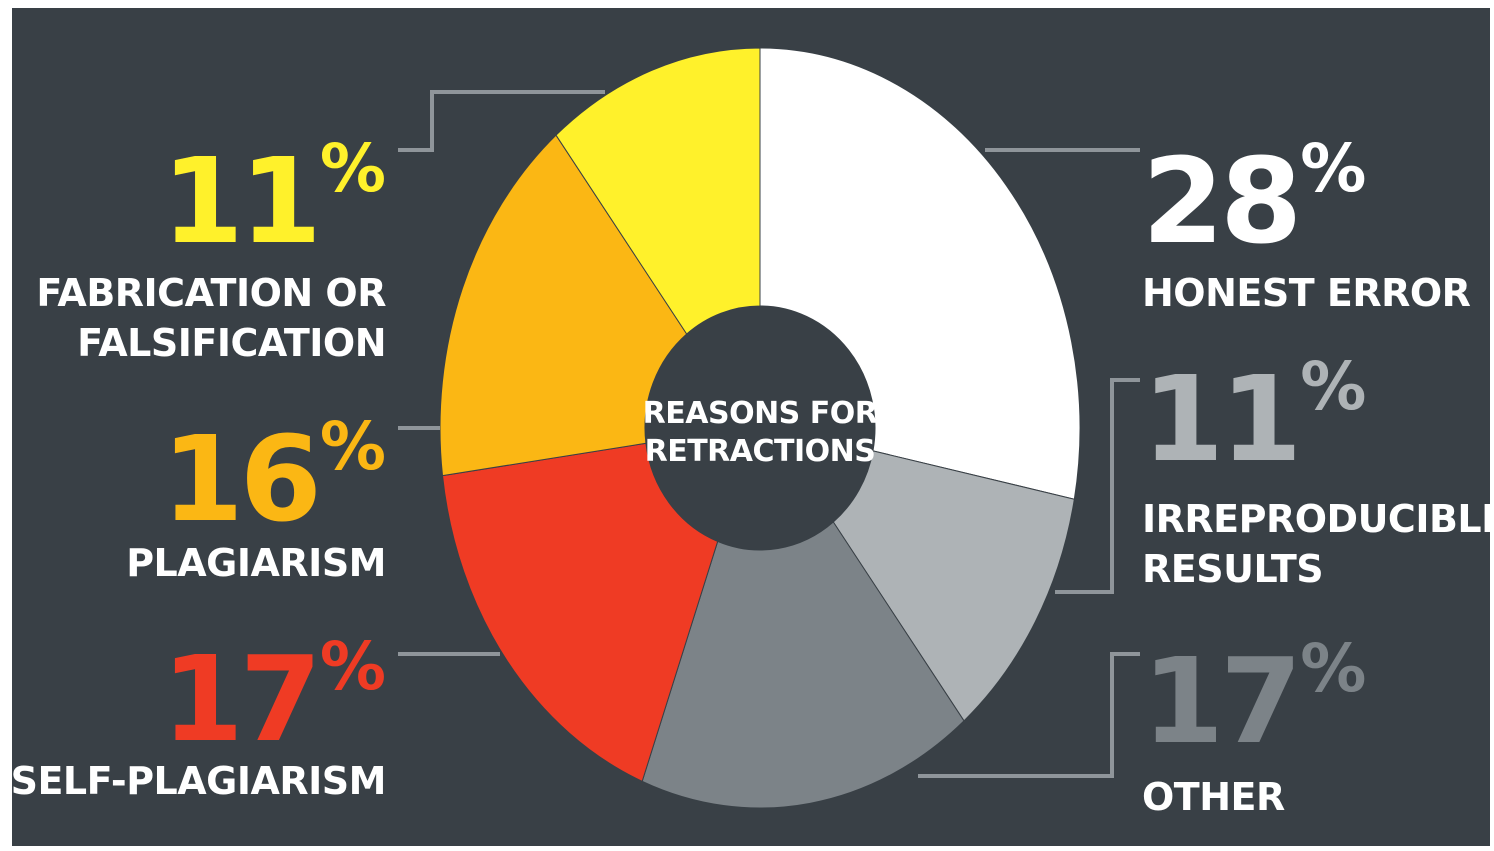 Image resolution: width=1494 pixels, height=851 pixels. What do you see at coordinates (211, 318) in the screenshot?
I see `fabrication-label: FABRICATION OR FALSIFICATION` at bounding box center [211, 318].